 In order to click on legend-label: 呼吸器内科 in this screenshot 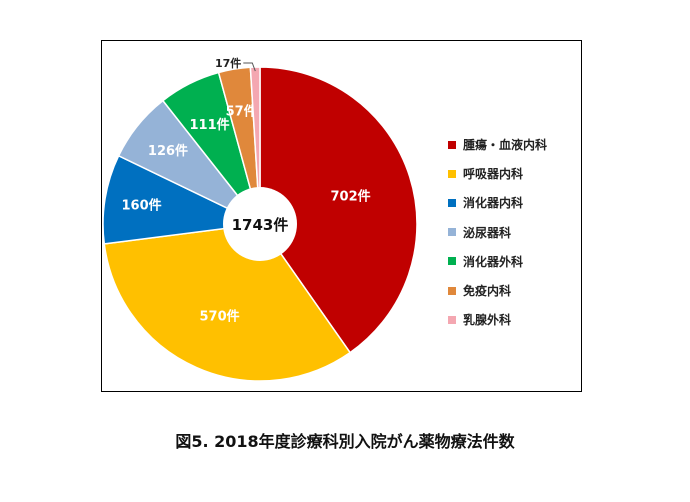, I will do `click(493, 174)`.